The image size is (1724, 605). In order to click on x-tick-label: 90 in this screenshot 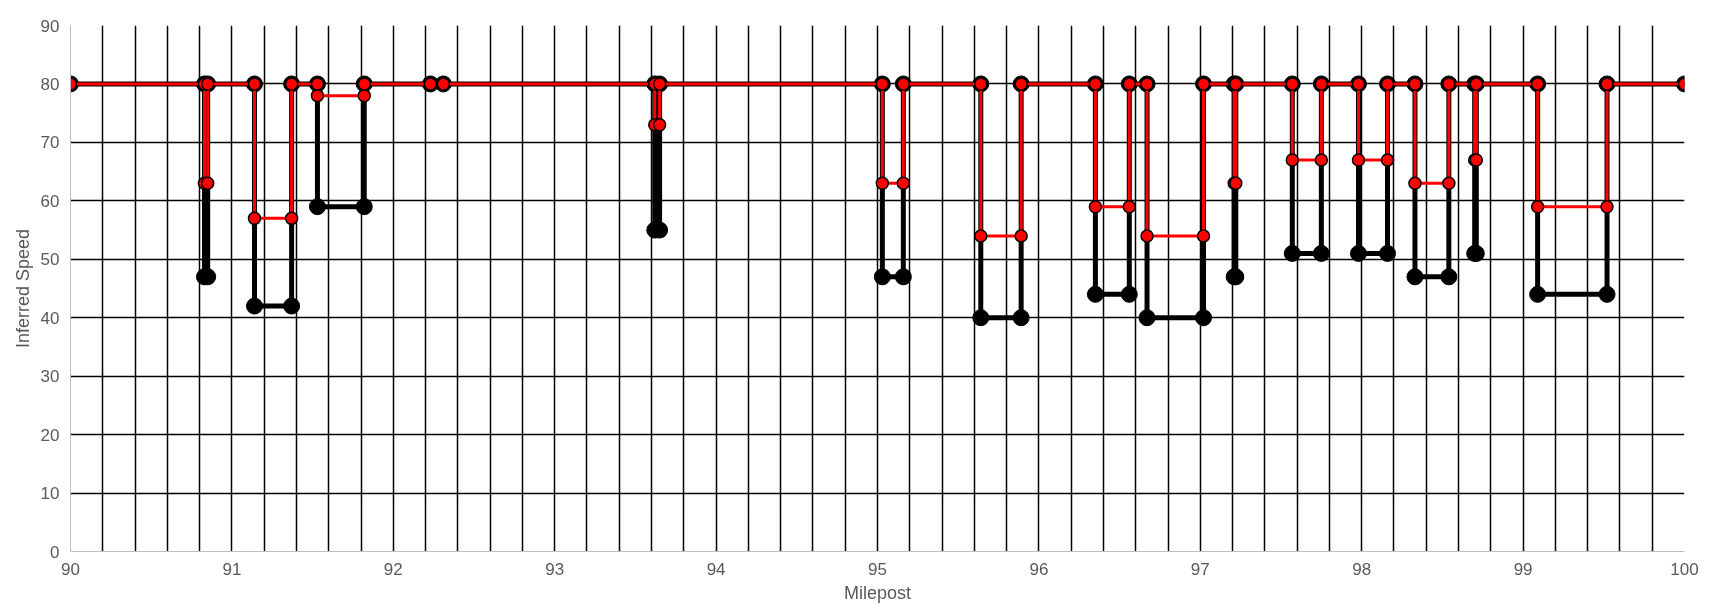, I will do `click(70, 569)`.